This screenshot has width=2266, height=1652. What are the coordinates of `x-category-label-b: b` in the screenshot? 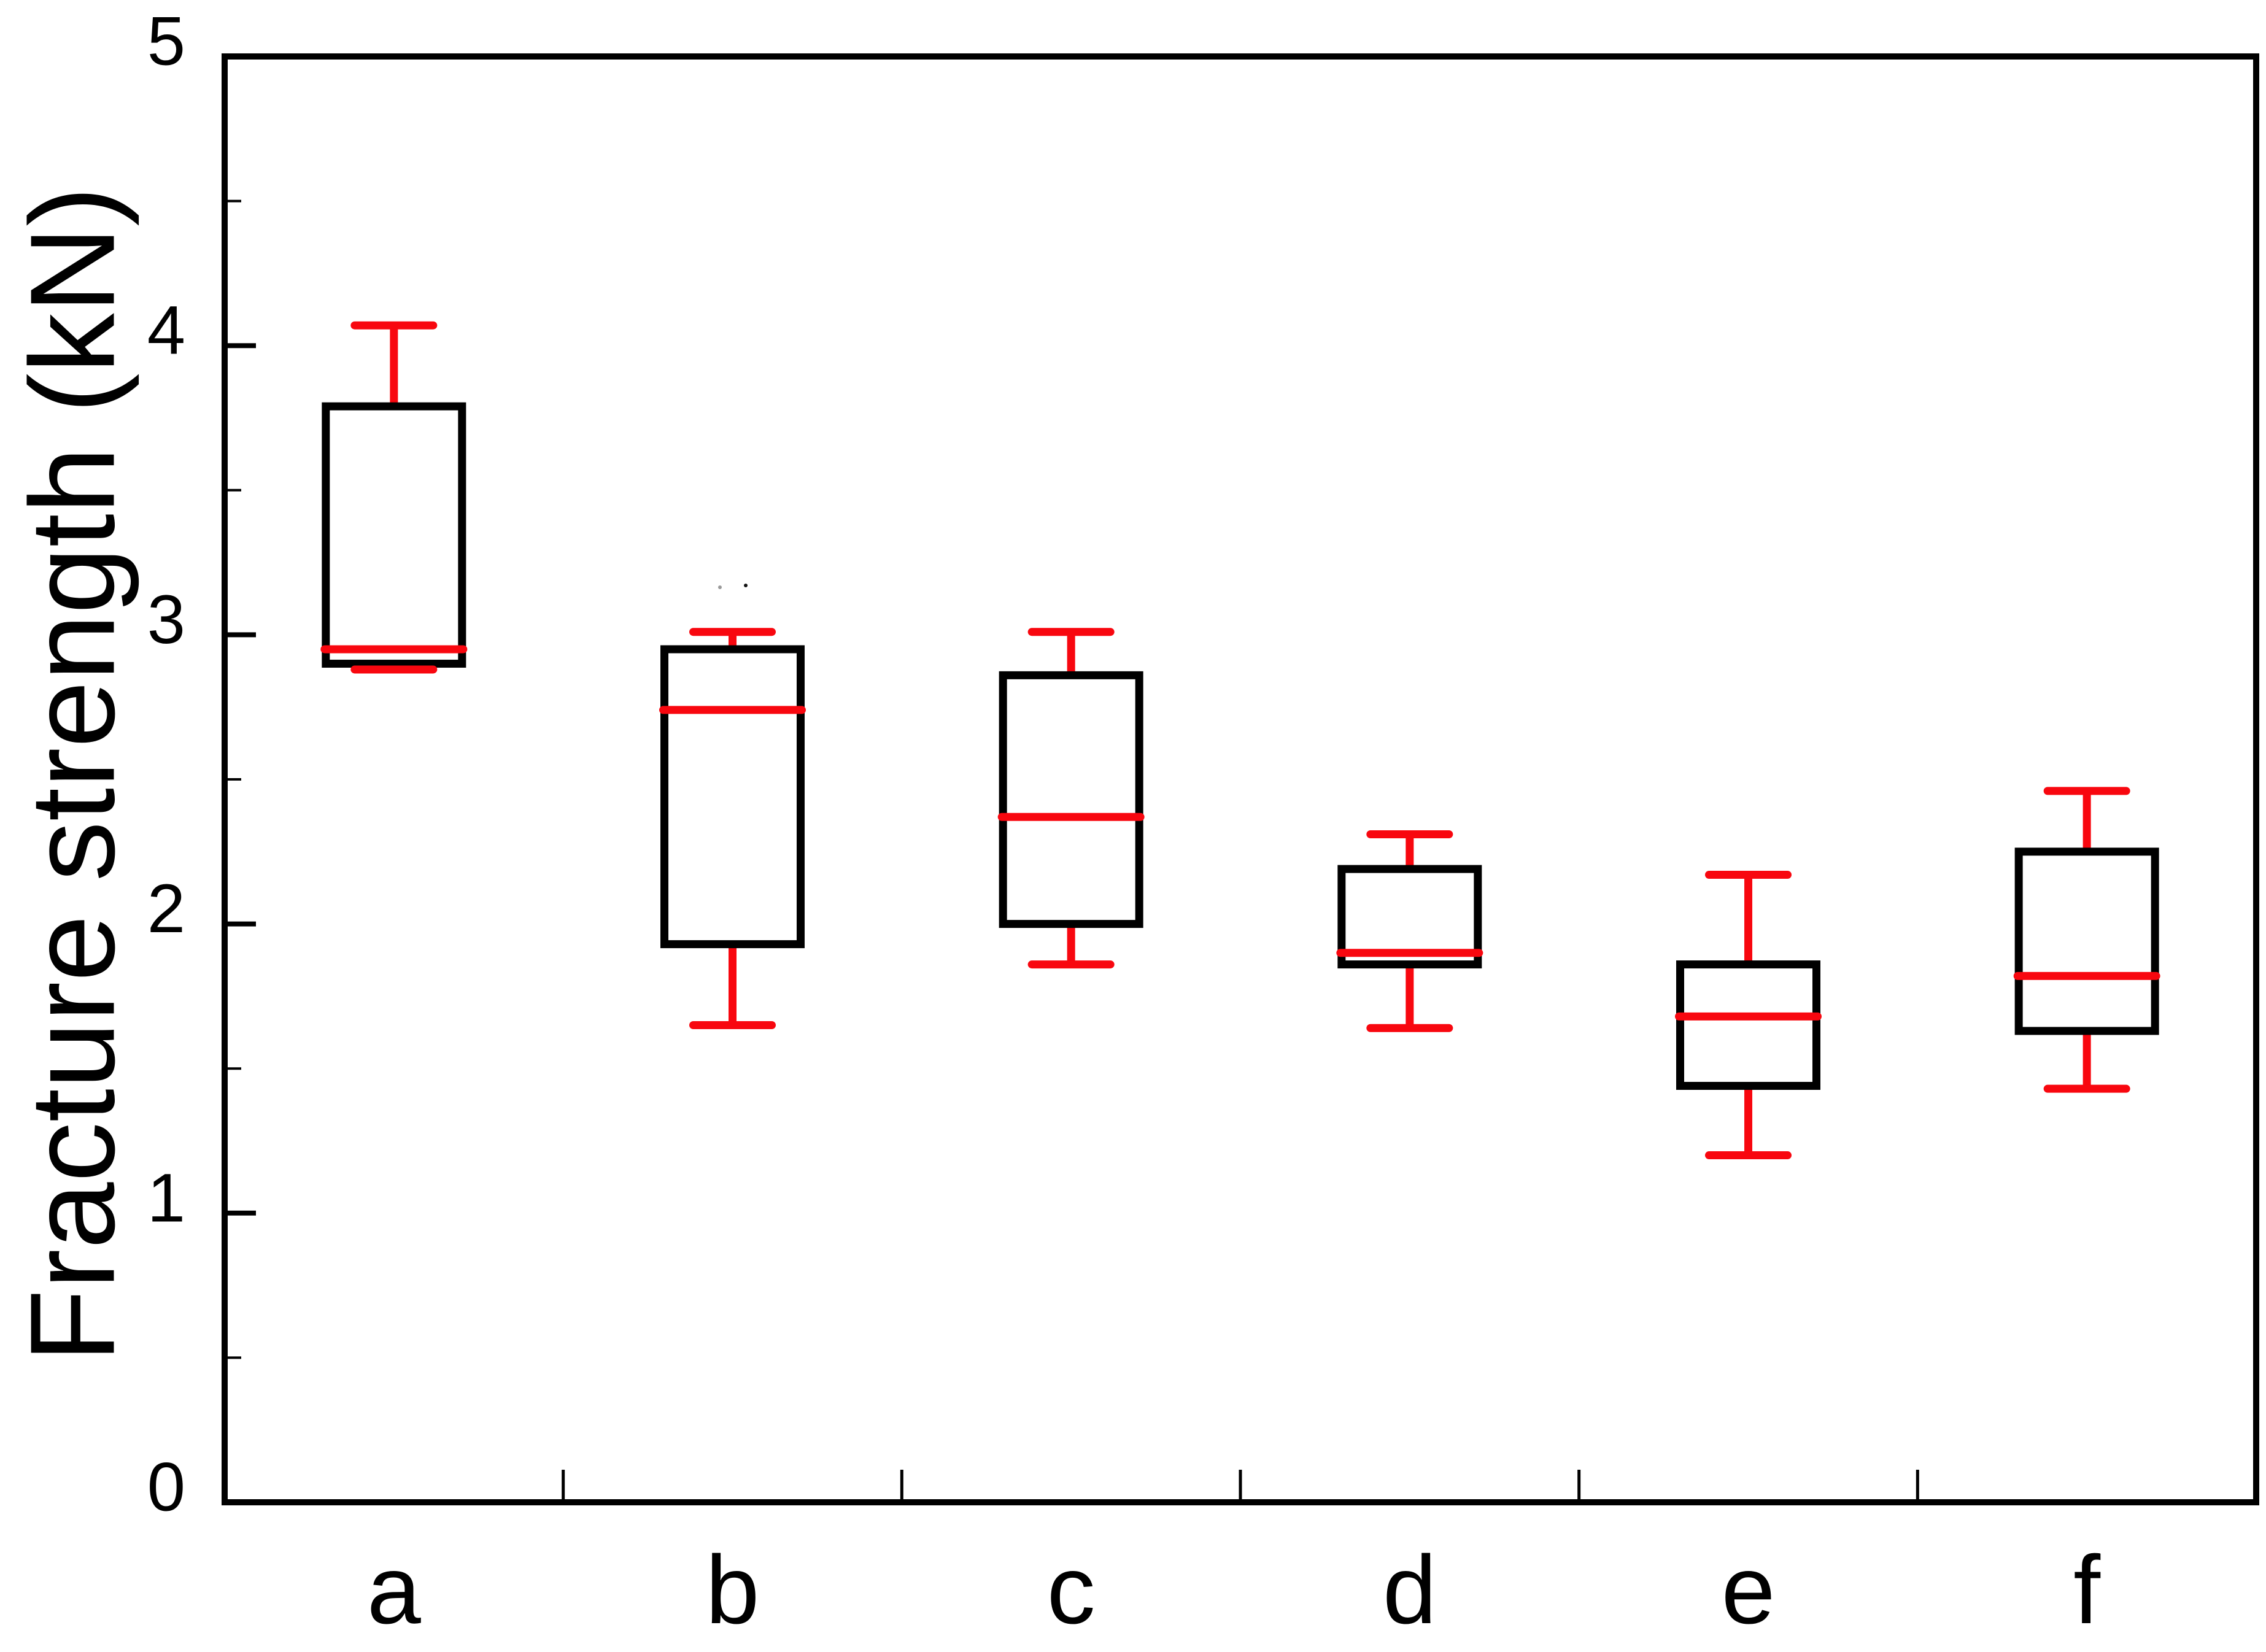 It's located at (733, 1590).